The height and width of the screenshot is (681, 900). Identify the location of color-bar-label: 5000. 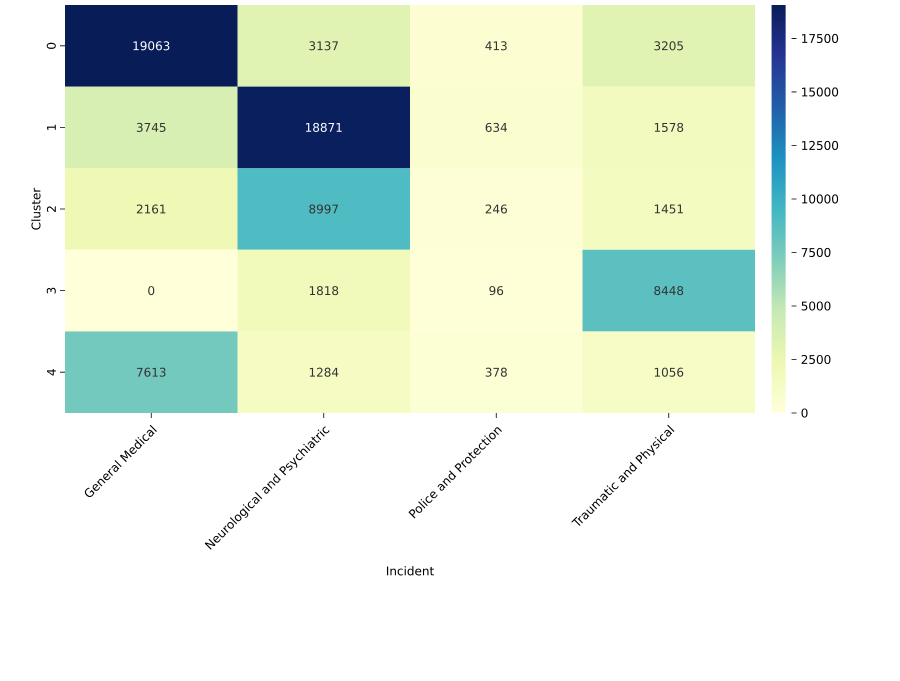
(816, 306).